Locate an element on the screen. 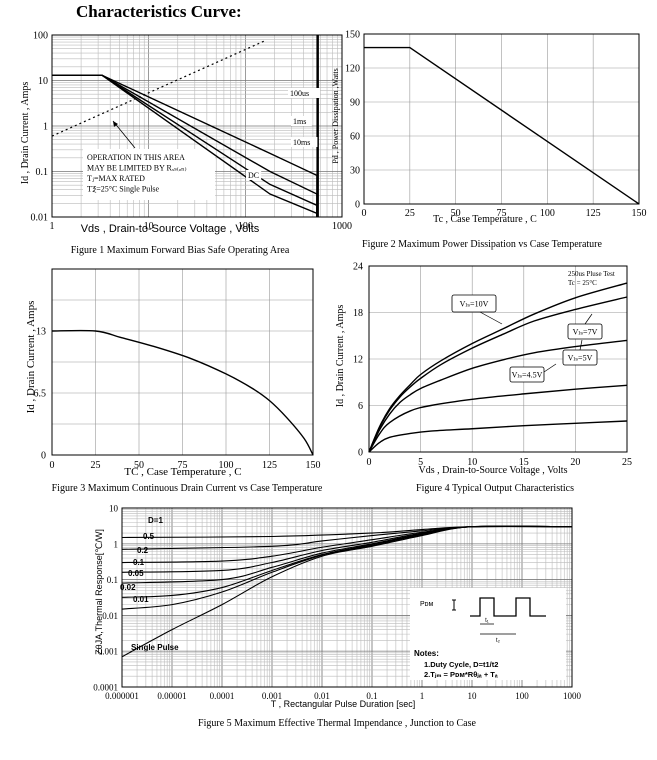  tick-labels: 0 25 50 75 100 125 150 0 6.5 13 is located at coordinates (177, 399).